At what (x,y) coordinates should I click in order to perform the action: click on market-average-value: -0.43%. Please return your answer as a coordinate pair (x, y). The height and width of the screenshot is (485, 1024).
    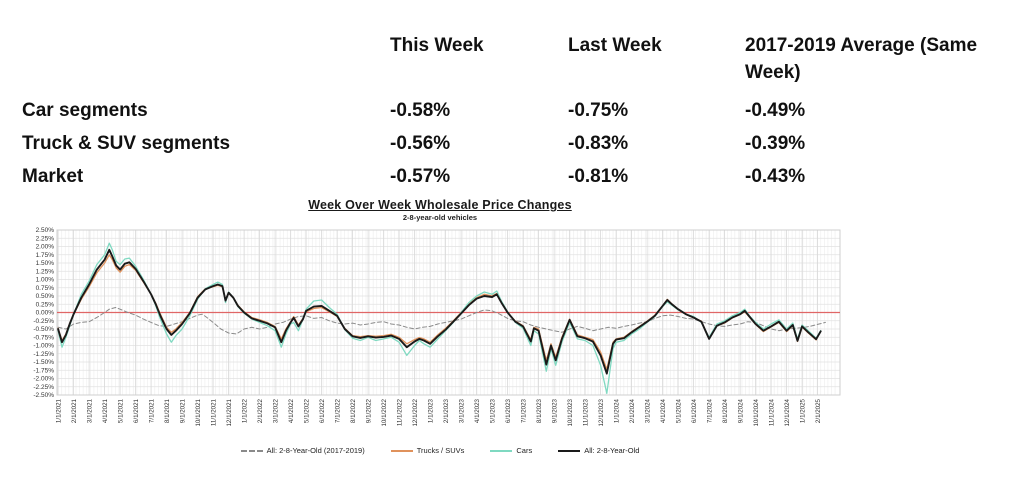
    Looking at the image, I should click on (775, 176).